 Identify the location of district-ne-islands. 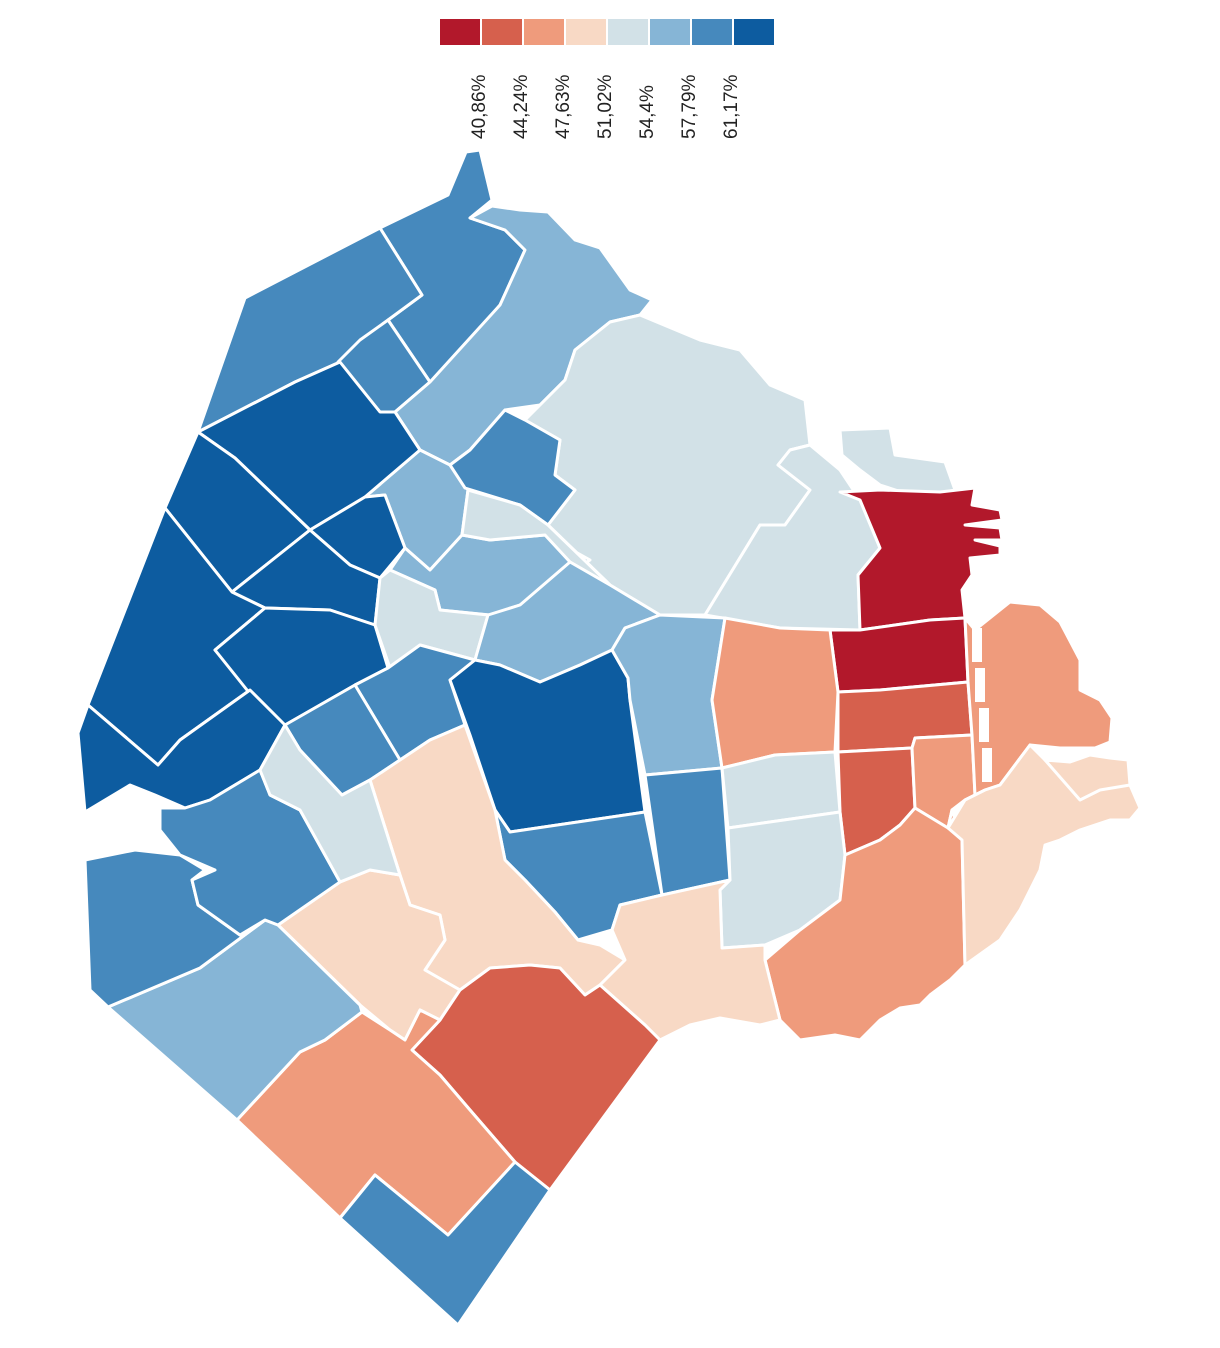
(897, 463).